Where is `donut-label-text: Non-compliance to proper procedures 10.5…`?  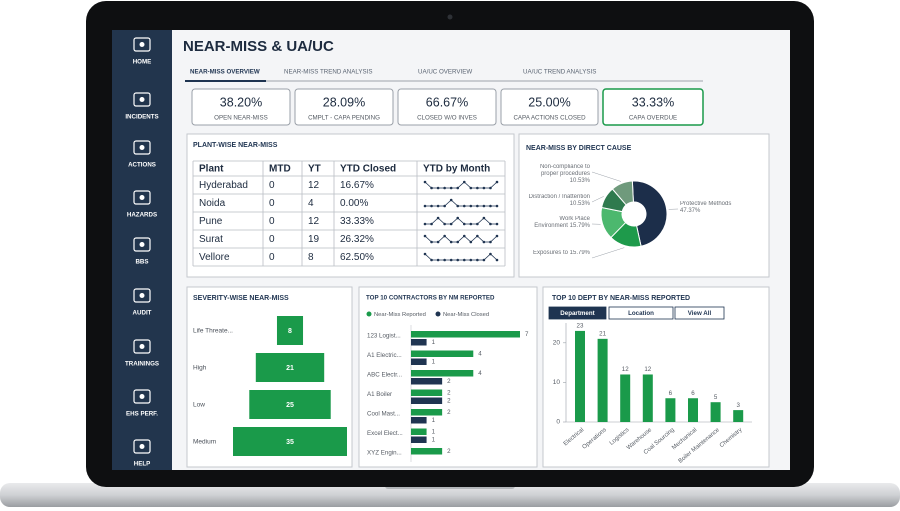
donut-label-text: Non-compliance to proper procedures 10.5… is located at coordinates (556, 175).